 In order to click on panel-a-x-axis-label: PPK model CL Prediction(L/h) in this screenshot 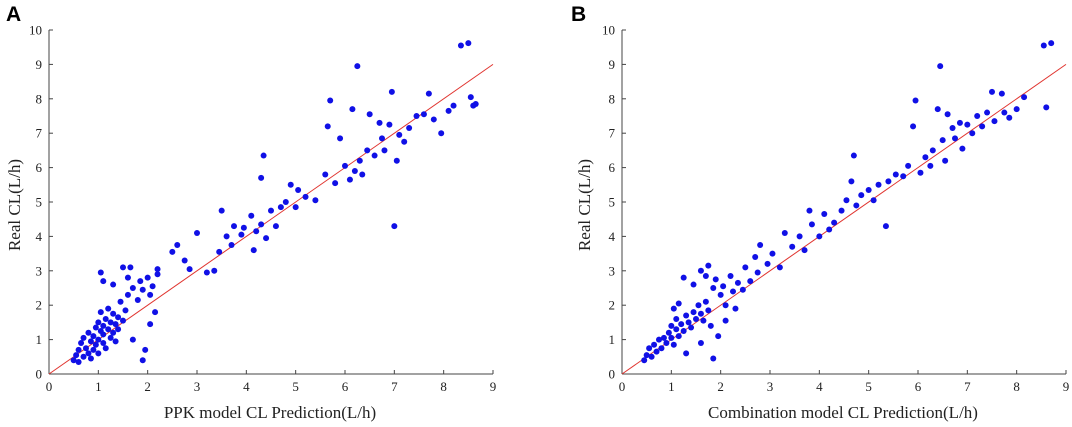, I will do `click(270, 412)`.